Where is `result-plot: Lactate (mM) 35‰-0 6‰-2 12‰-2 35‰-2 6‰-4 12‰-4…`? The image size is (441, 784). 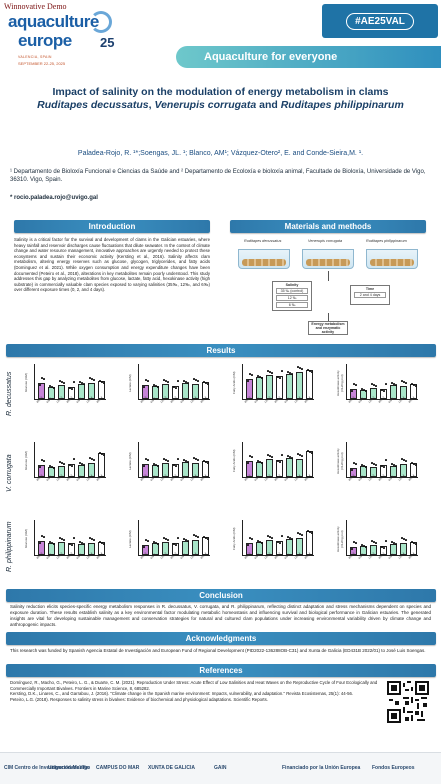 result-plot: Lactate (mM) 35‰-0 6‰-2 12‰-2 35‰-2 6‰-4 12‰-4… is located at coordinates (171, 387).